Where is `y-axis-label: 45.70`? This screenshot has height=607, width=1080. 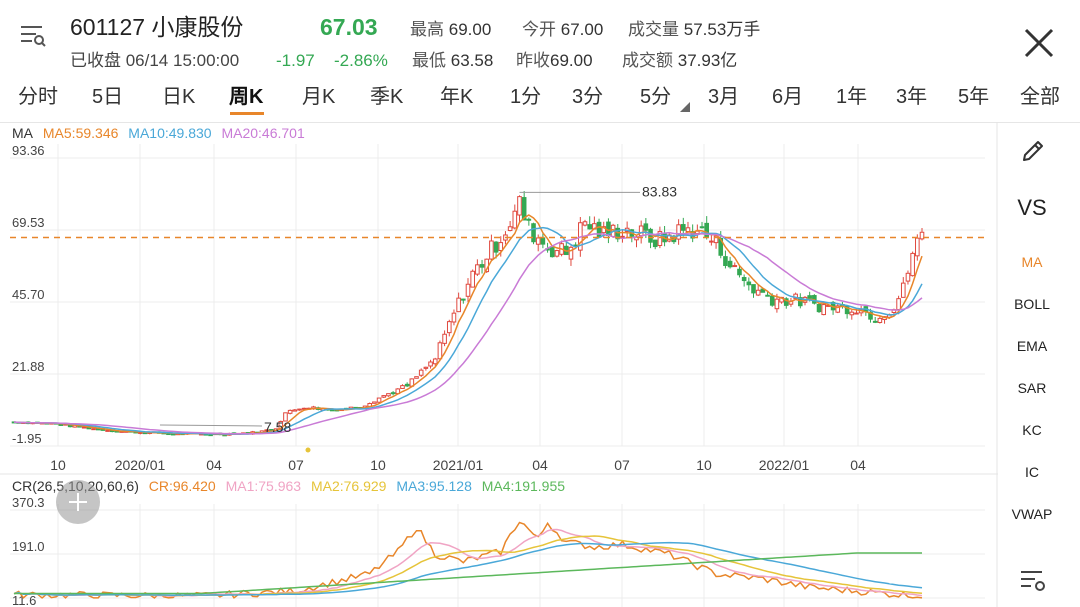 y-axis-label: 45.70 is located at coordinates (28, 294).